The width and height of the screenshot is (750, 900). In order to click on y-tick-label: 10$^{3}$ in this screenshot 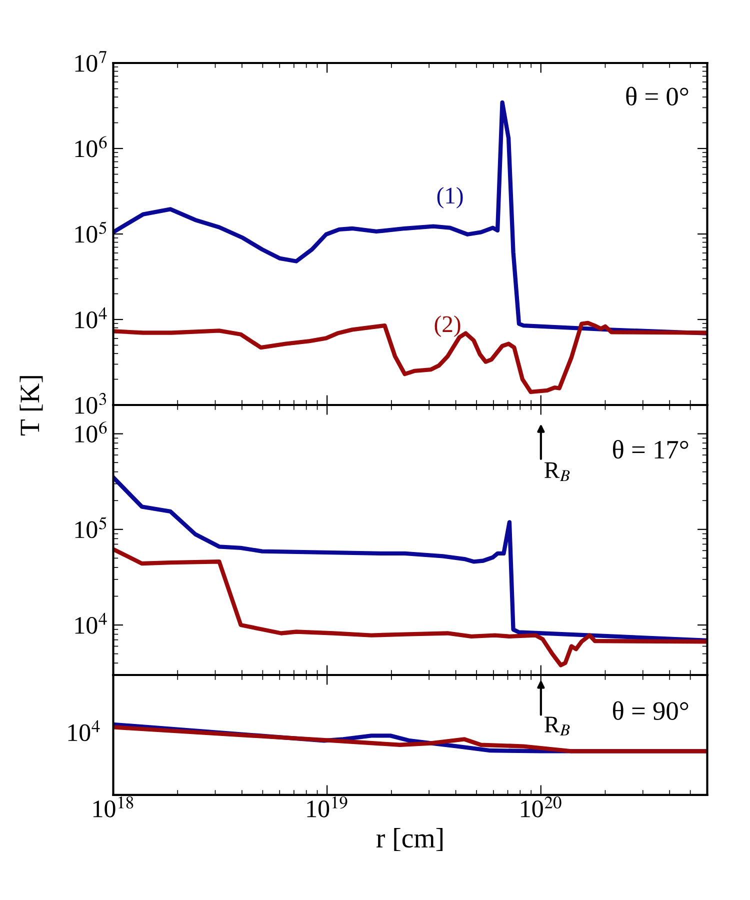, I will do `click(90, 403)`.